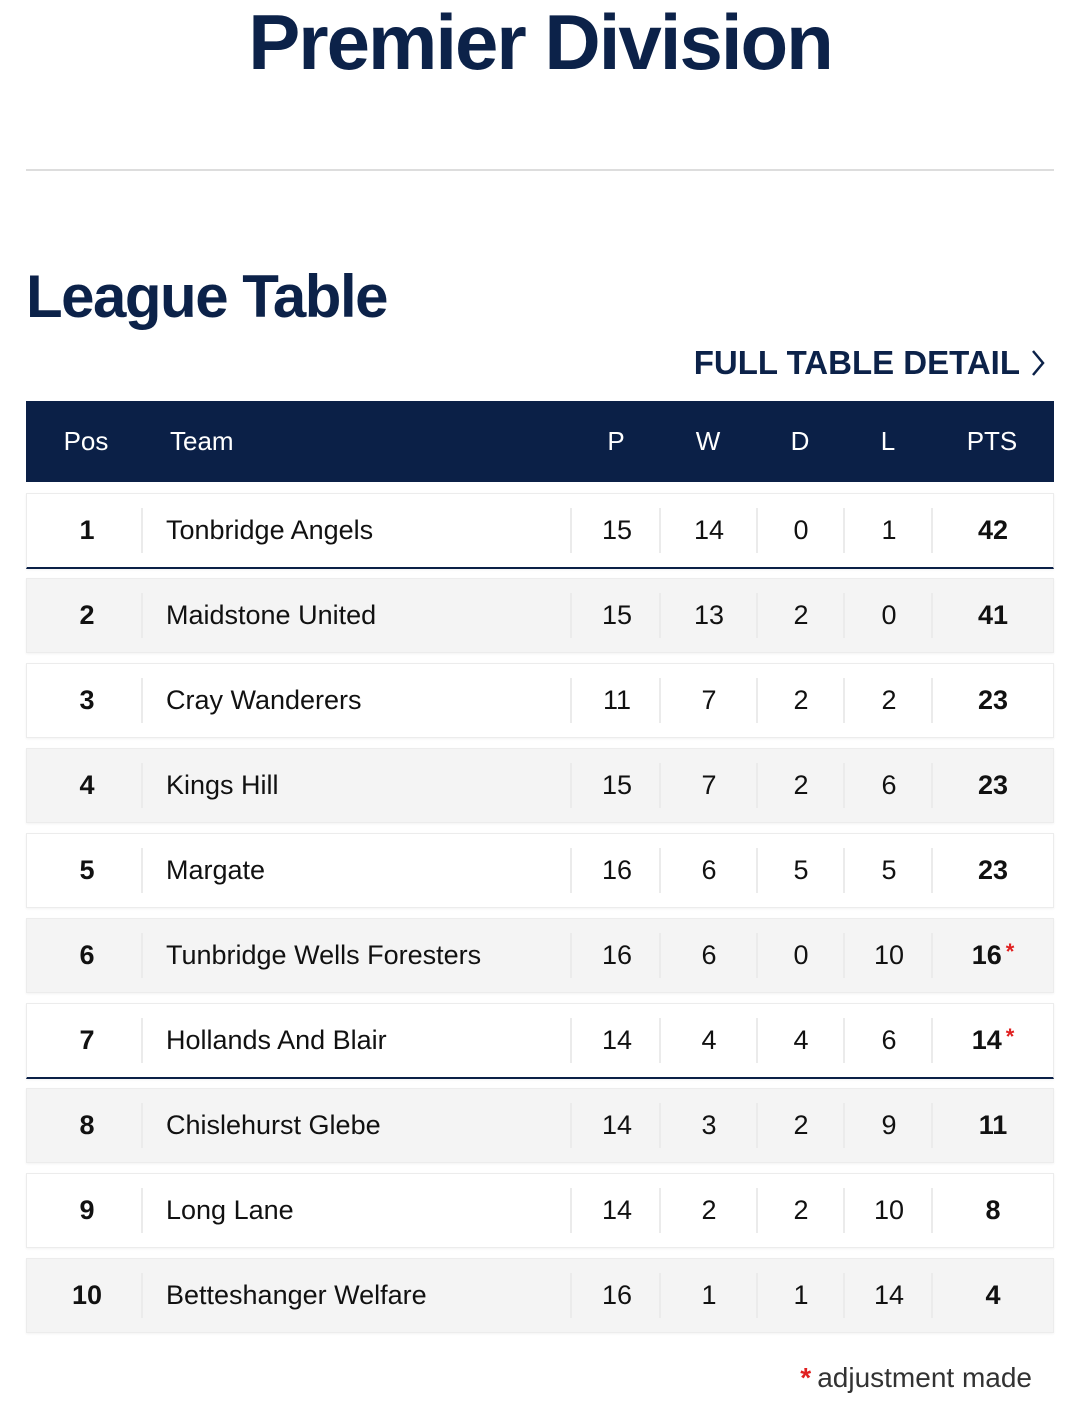 The width and height of the screenshot is (1080, 1425). Describe the element at coordinates (87, 1040) in the screenshot. I see `pos: 7` at that location.